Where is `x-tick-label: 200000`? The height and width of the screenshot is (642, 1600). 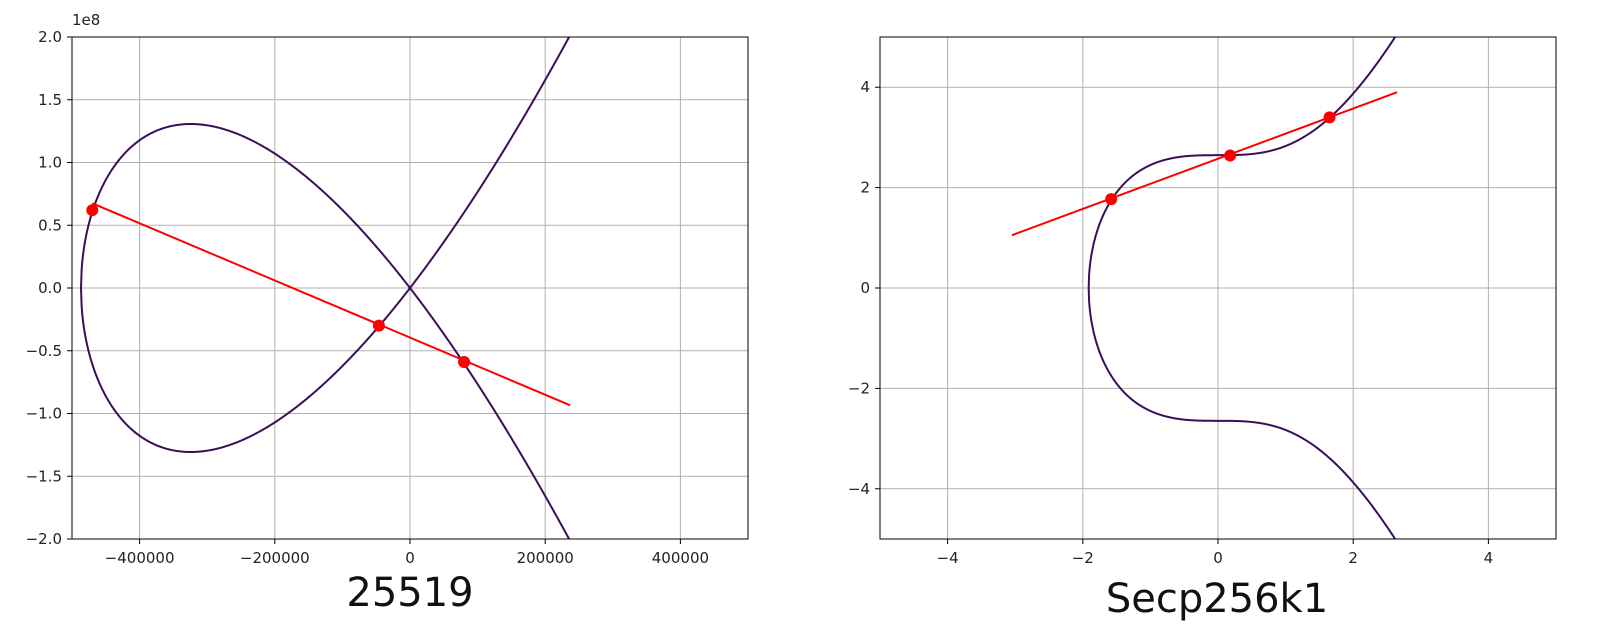
x-tick-label: 200000 is located at coordinates (545, 558).